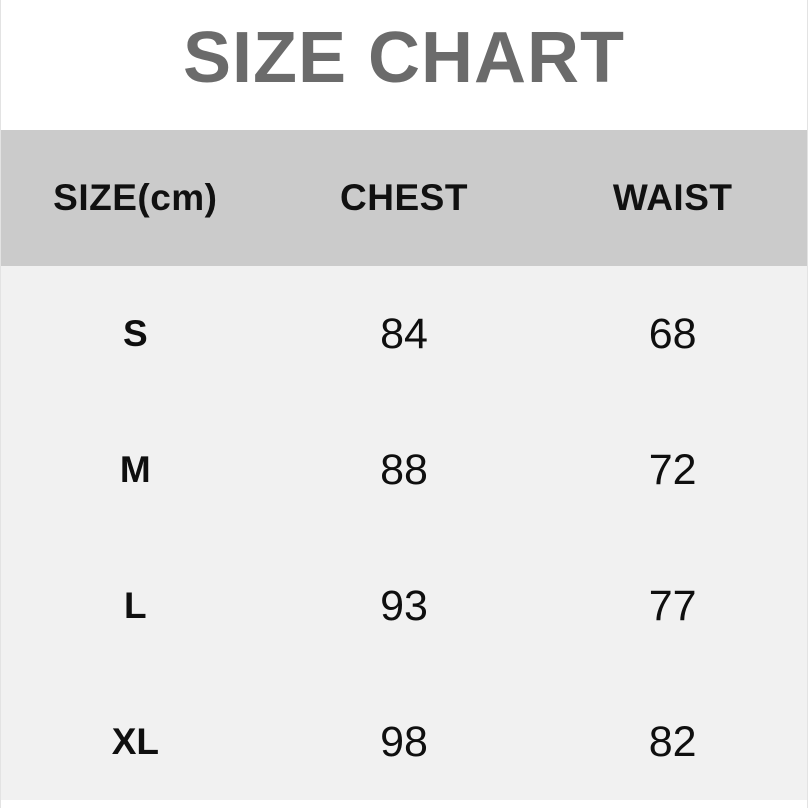 This screenshot has height=808, width=808. I want to click on waist-cell: 77, so click(672, 605).